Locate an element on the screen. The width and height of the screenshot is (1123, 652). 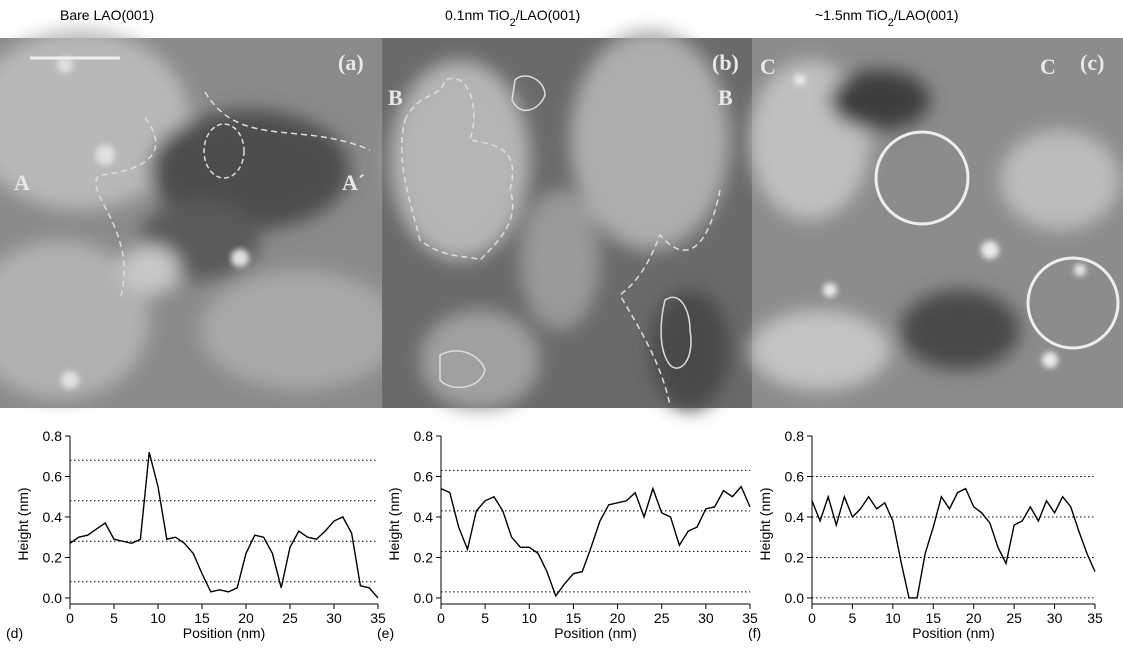
image-tag: (a) is located at coordinates (351, 62).